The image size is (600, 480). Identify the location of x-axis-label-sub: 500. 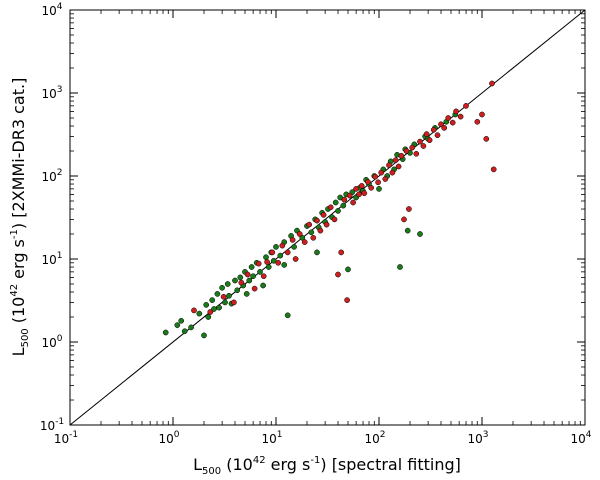
(211, 471).